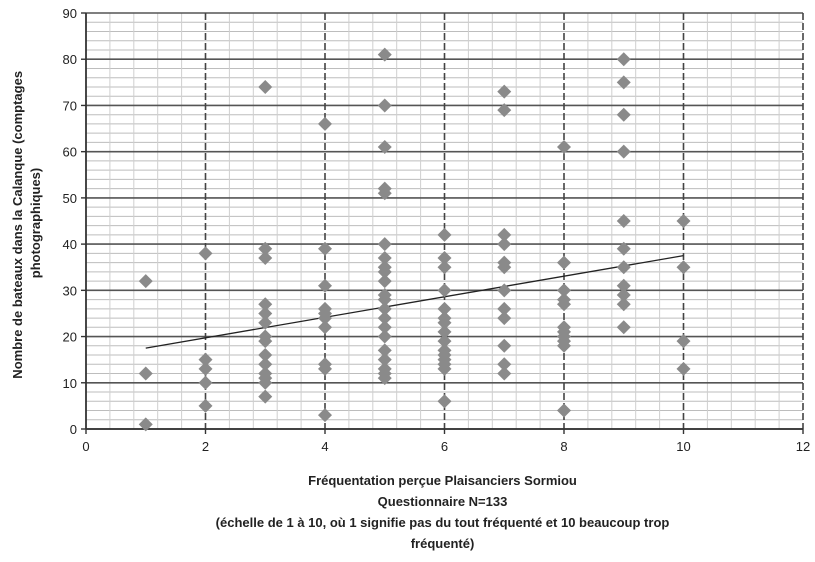 This screenshot has width=815, height=562. I want to click on x-axis-title-line-4: fréquenté), so click(442, 543).